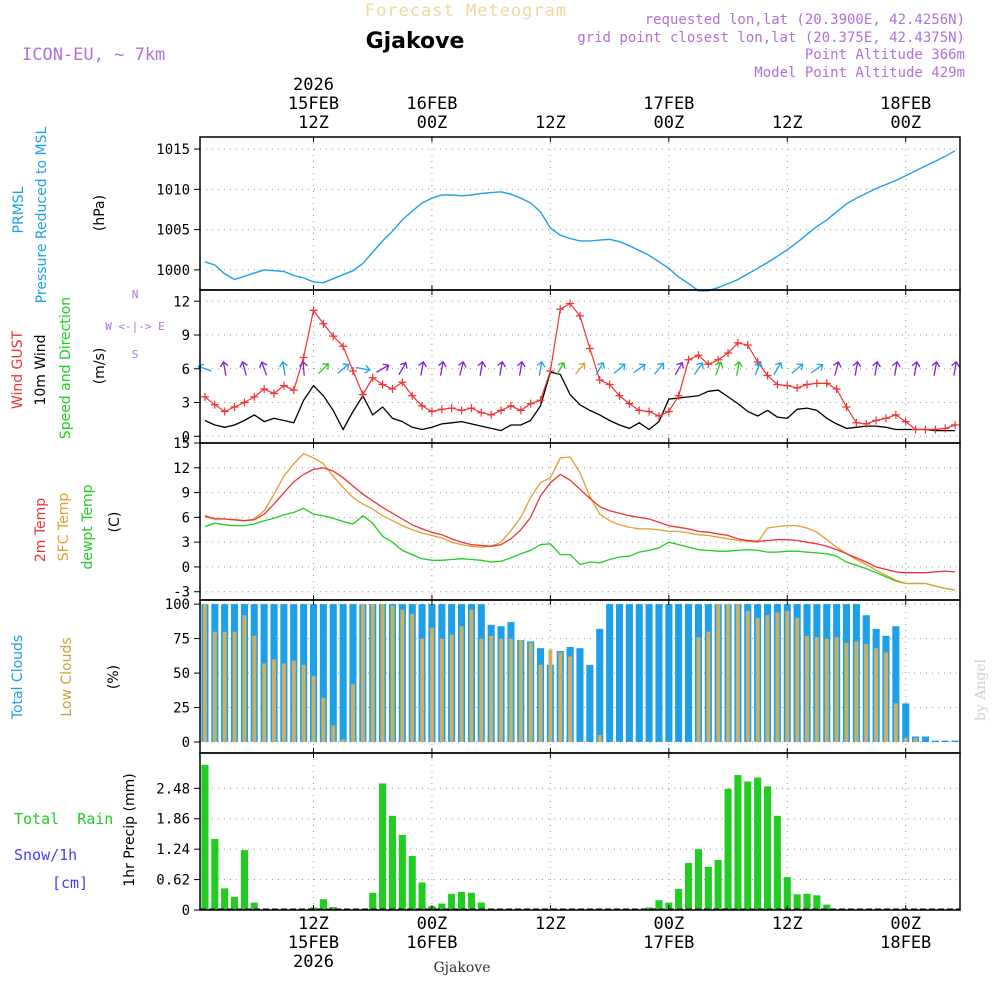 The image size is (1000, 1005). What do you see at coordinates (905, 123) in the screenshot?
I see `top-time-label: 00Z` at bounding box center [905, 123].